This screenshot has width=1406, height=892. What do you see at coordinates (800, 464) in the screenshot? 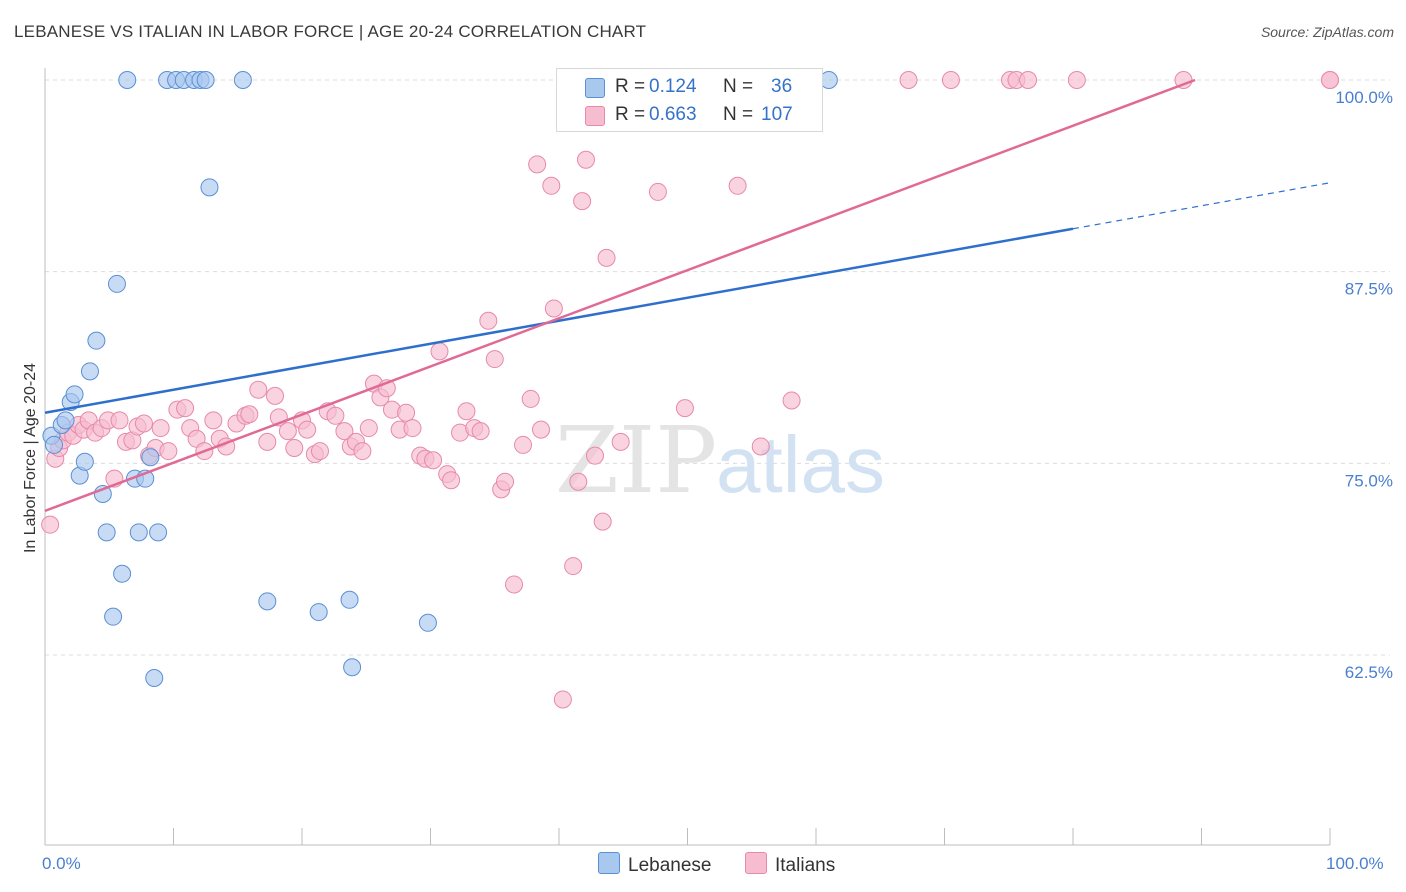
I see `watermark-atlas: atlas` at bounding box center [800, 464].